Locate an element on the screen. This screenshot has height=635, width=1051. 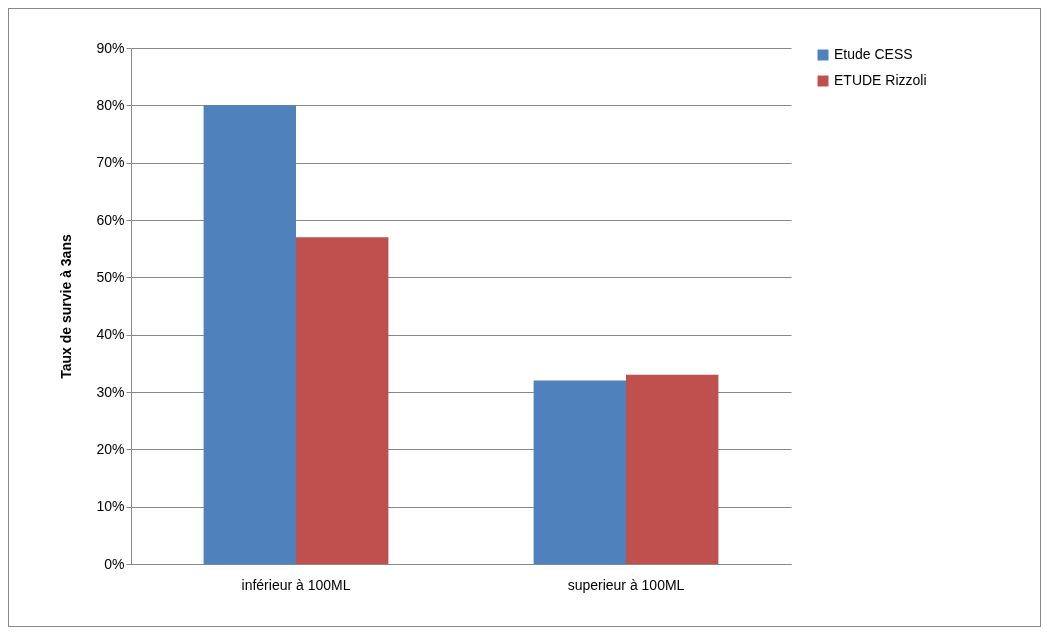
y-tick-label: 30% is located at coordinates (110, 391).